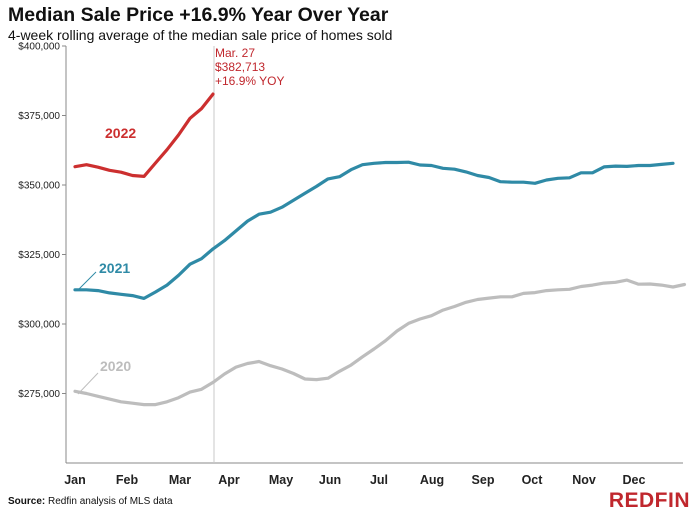 This screenshot has width=700, height=521. Describe the element at coordinates (432, 480) in the screenshot. I see `x-tick-label: Aug` at that location.